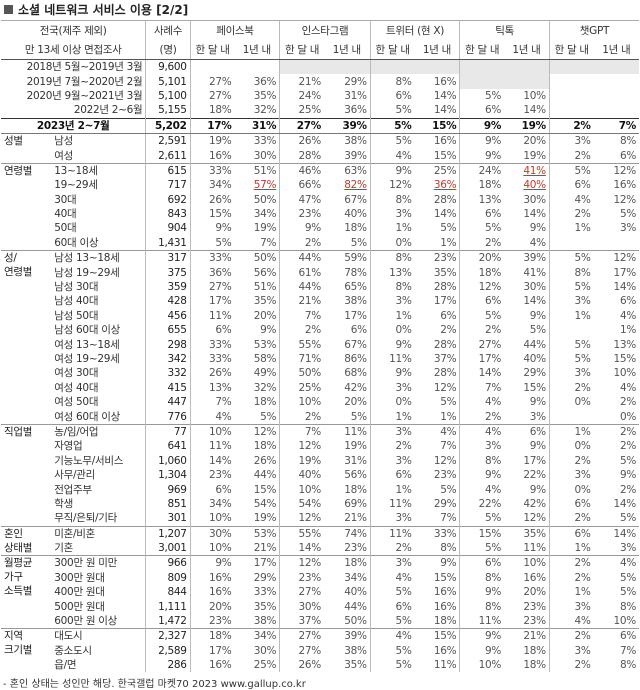  What do you see at coordinates (168, 446) in the screenshot?
I see `sample-size: 641` at bounding box center [168, 446].